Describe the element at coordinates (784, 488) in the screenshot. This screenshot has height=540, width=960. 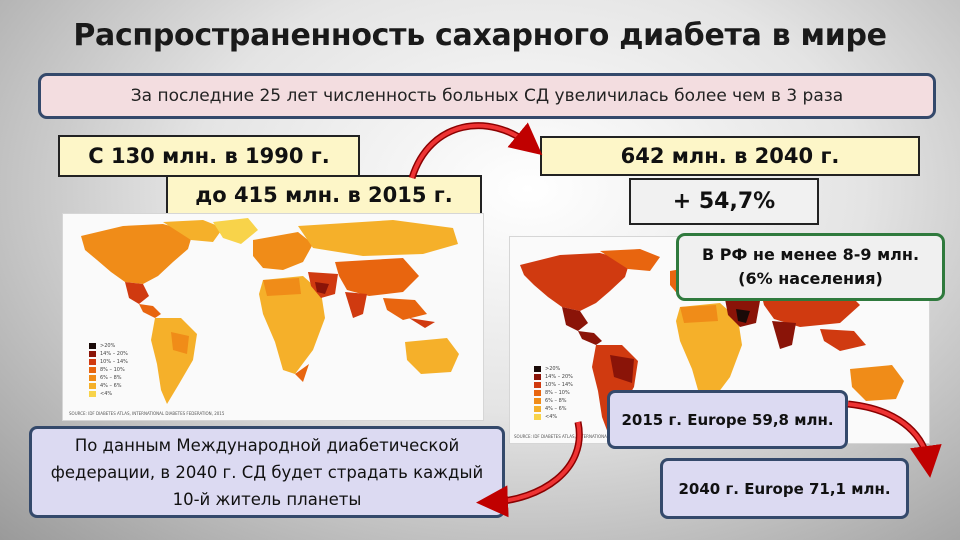
I see `europe-2040-box: 2040 г. Europe 71,1 млн.` at that location.